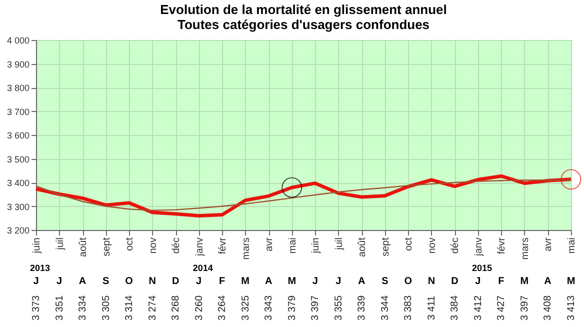 The height and width of the screenshot is (327, 584). I want to click on data-label: 3 351, so click(60, 308).